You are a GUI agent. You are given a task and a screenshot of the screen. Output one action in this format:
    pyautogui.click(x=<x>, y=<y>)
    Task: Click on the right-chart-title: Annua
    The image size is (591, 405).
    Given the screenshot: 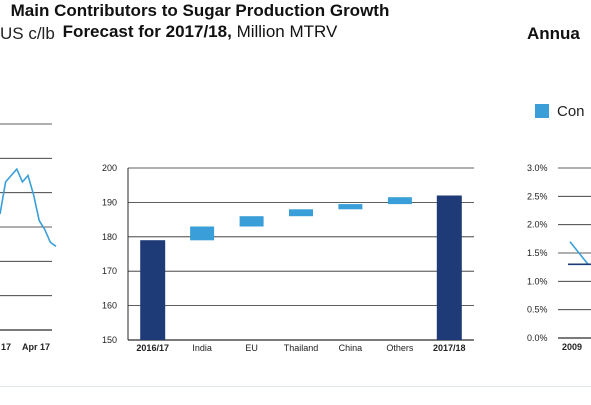 What is the action you would take?
    pyautogui.click(x=553, y=33)
    